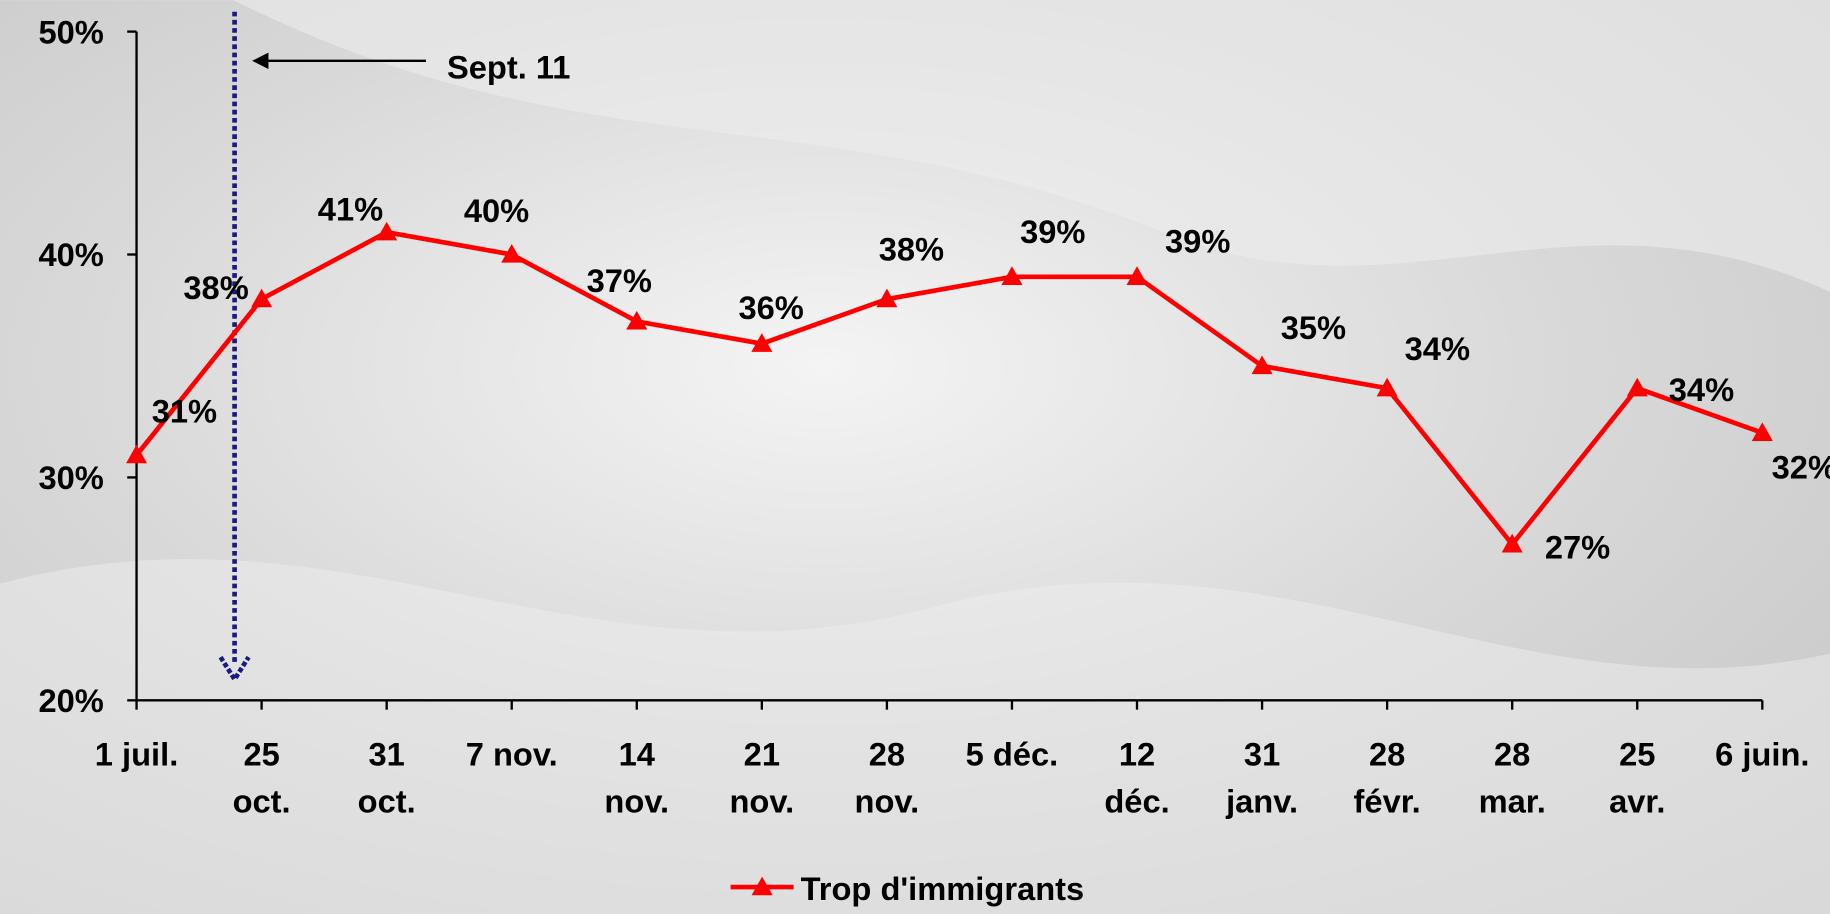  What do you see at coordinates (761, 778) in the screenshot?
I see `x-tick-label: 21 nov.` at bounding box center [761, 778].